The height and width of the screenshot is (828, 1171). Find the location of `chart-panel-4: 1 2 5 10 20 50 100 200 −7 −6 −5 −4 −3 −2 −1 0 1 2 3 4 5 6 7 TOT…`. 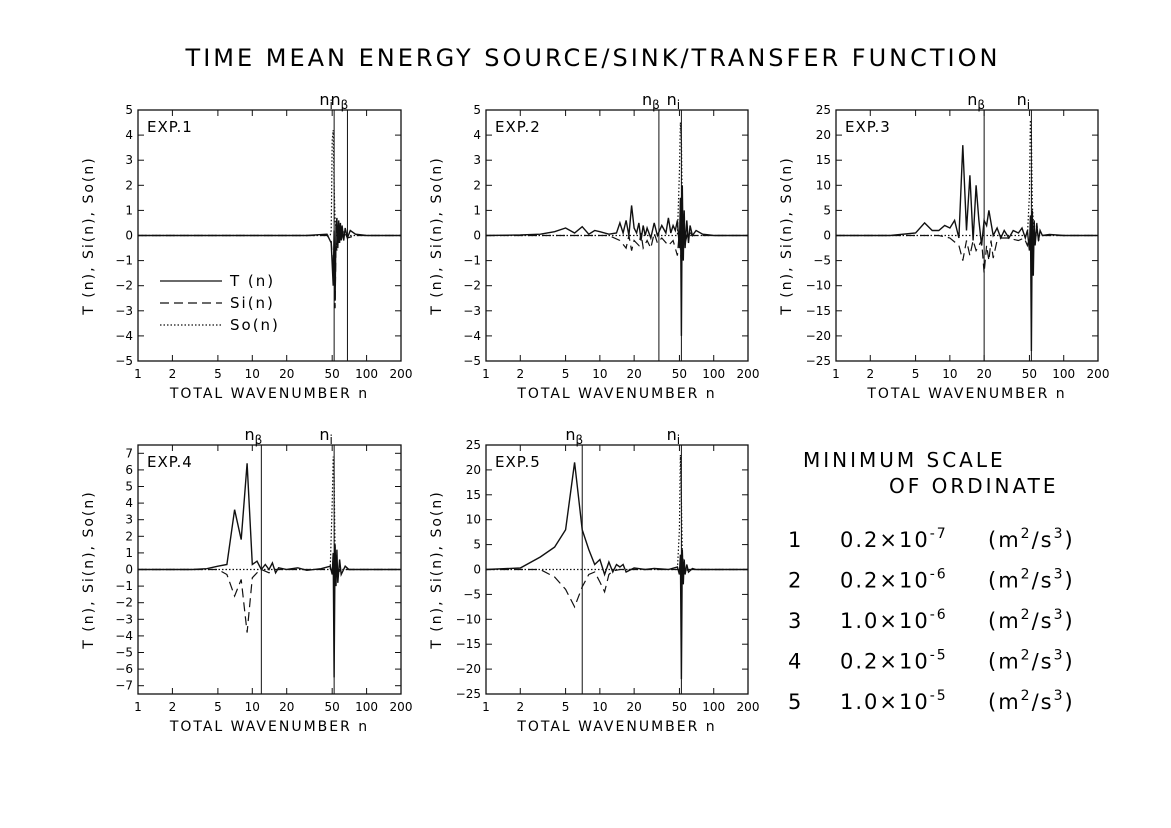

chart-panel-4: 1 2 5 10 20 50 100 200 −7 −6 −5 −4 −3 −2 −1 0 1 2 3 4 5 6 7 TOT… is located at coordinates (246, 580).